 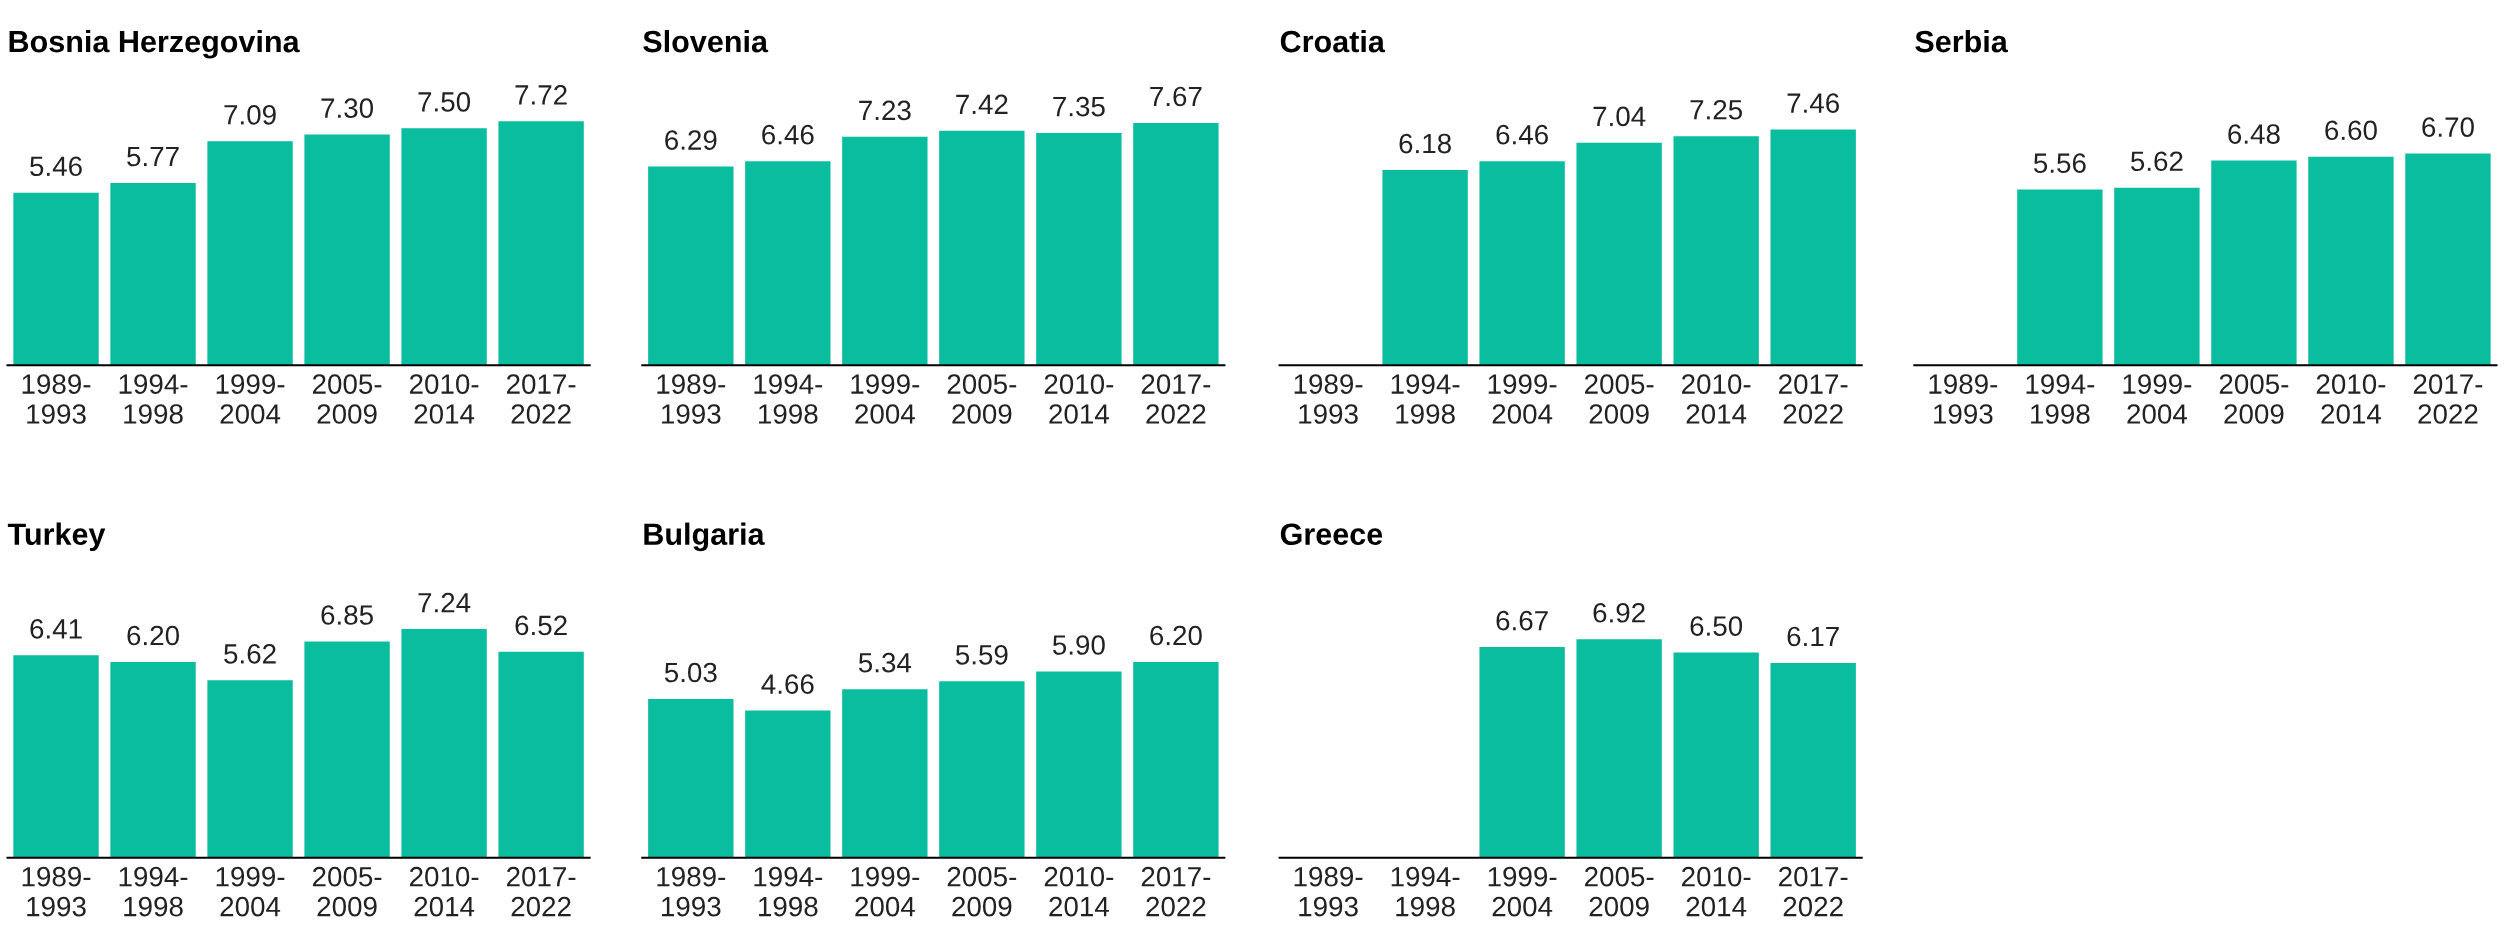 I want to click on data-label: 7.72, so click(x=541, y=95).